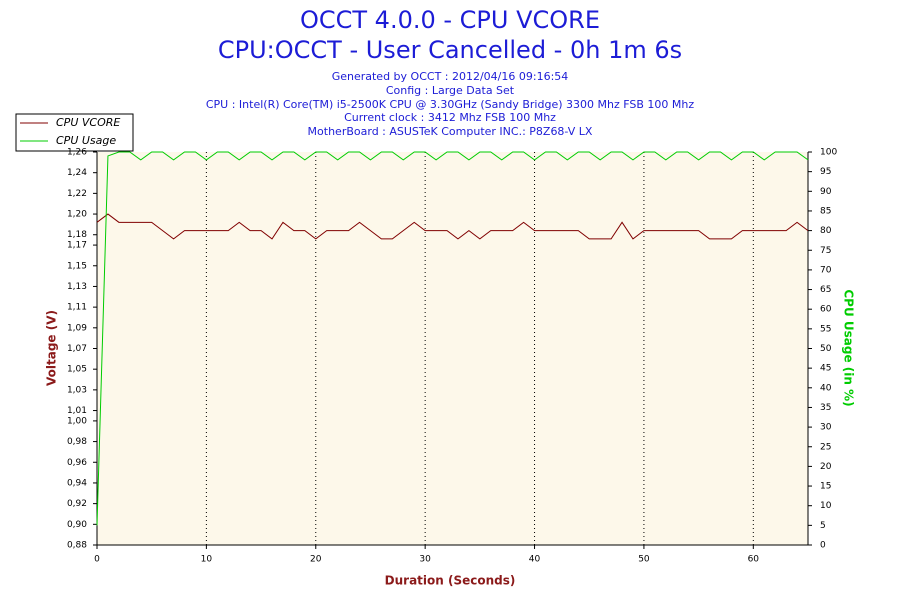 The width and height of the screenshot is (900, 600). Describe the element at coordinates (823, 526) in the screenshot. I see `y2-tick-label: 5` at that location.